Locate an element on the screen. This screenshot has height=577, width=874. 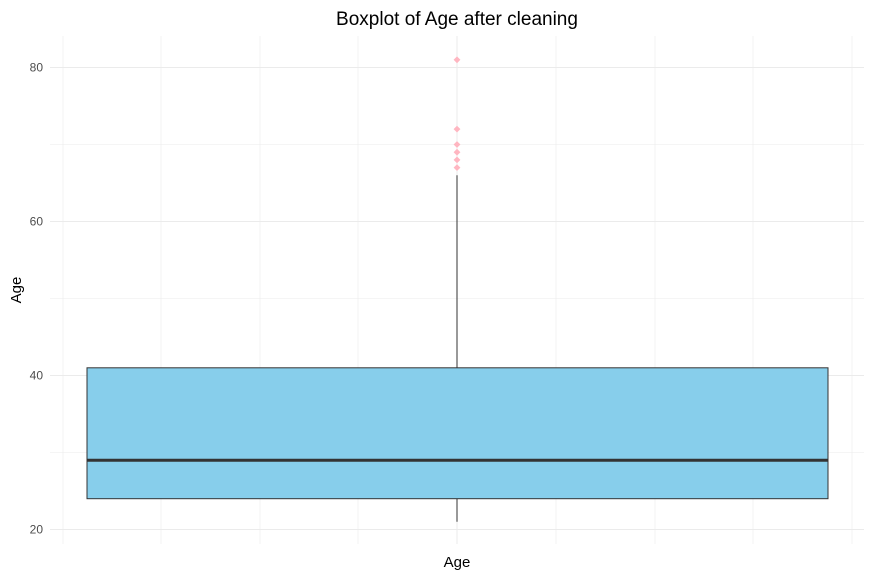
x-axis-title: Age is located at coordinates (457, 562).